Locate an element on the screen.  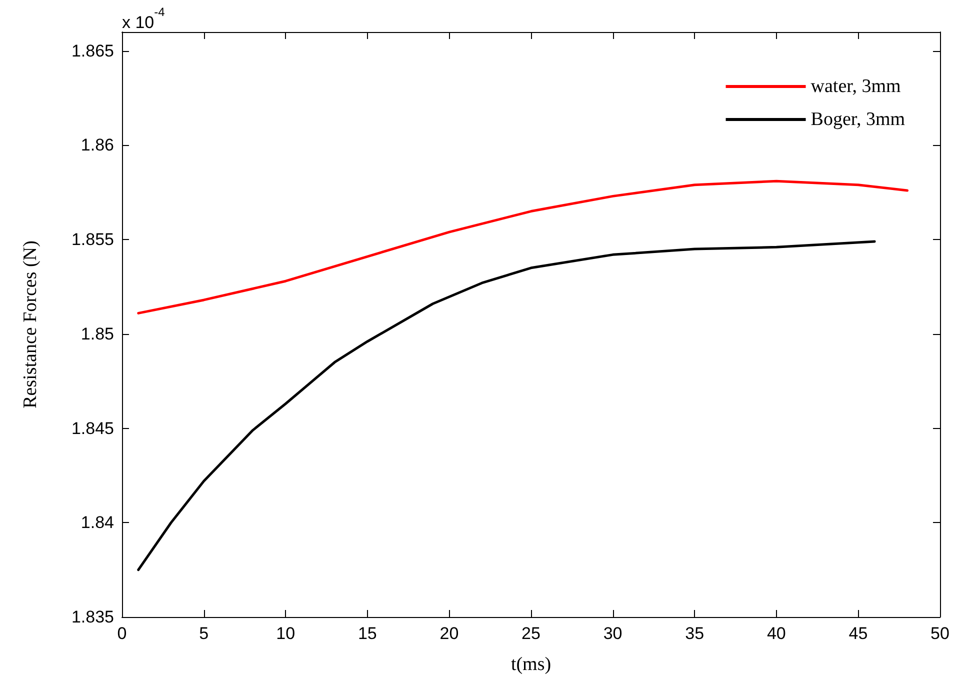
x-axis-title: t(ms) is located at coordinates (531, 664).